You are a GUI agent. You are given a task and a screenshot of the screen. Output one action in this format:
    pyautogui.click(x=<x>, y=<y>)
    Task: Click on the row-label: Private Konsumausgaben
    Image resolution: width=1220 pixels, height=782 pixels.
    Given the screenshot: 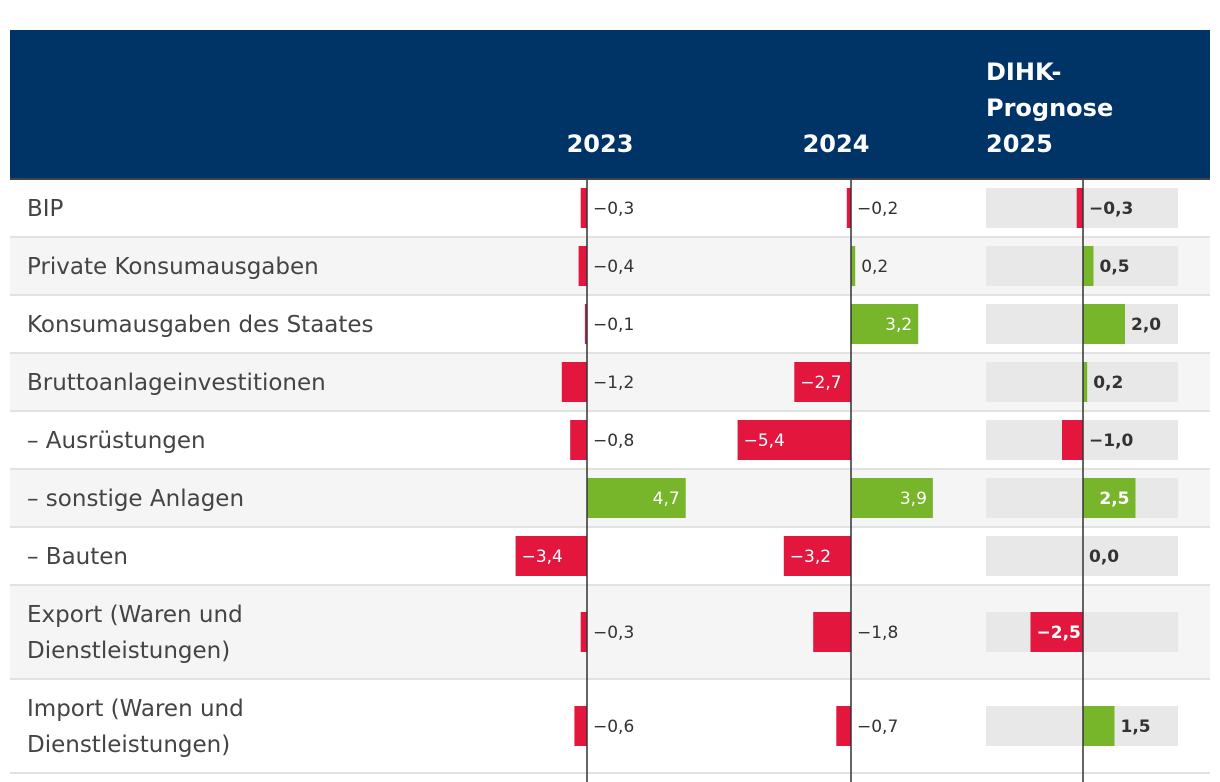 What is the action you would take?
    pyautogui.click(x=173, y=267)
    